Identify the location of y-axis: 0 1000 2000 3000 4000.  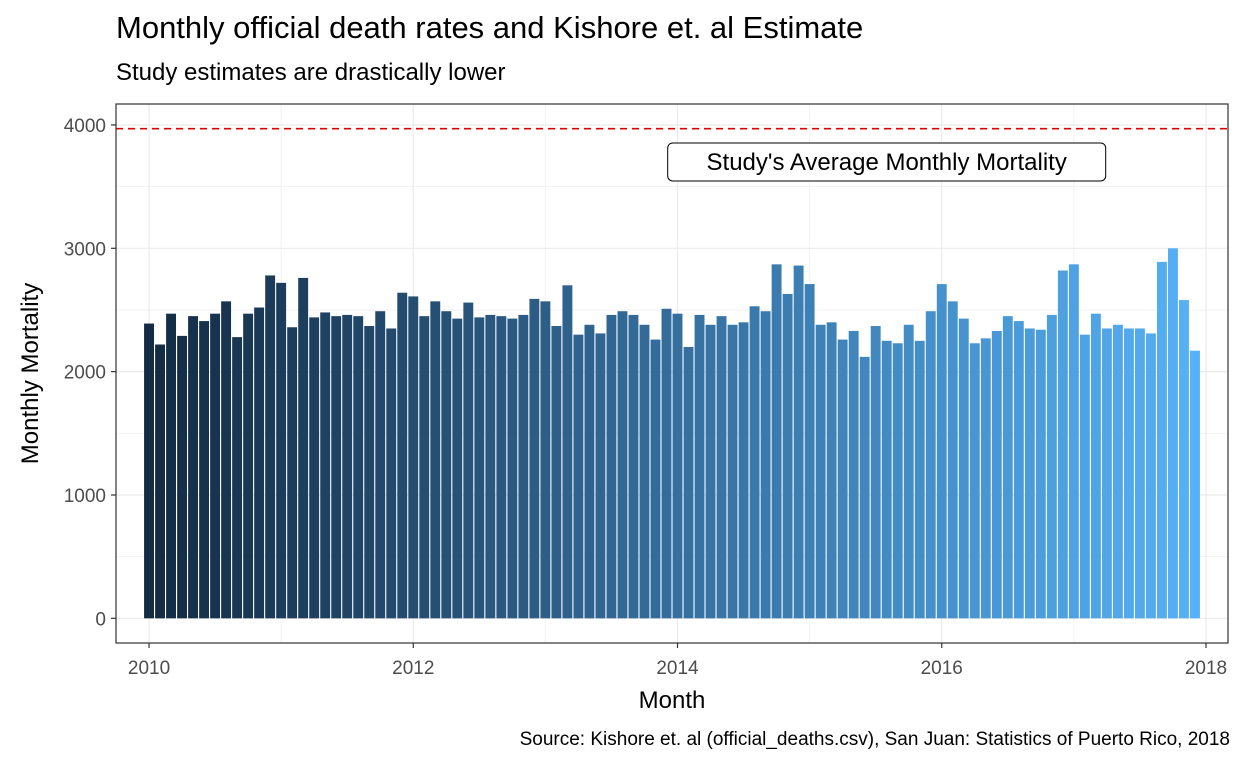
(90, 373).